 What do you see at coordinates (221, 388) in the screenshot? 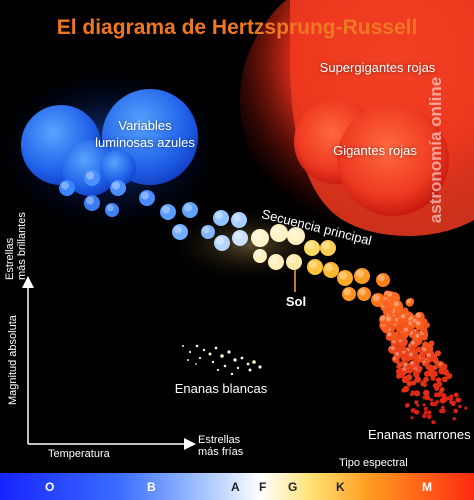
I see `label-white-dwarfs: Enanas blancas` at bounding box center [221, 388].